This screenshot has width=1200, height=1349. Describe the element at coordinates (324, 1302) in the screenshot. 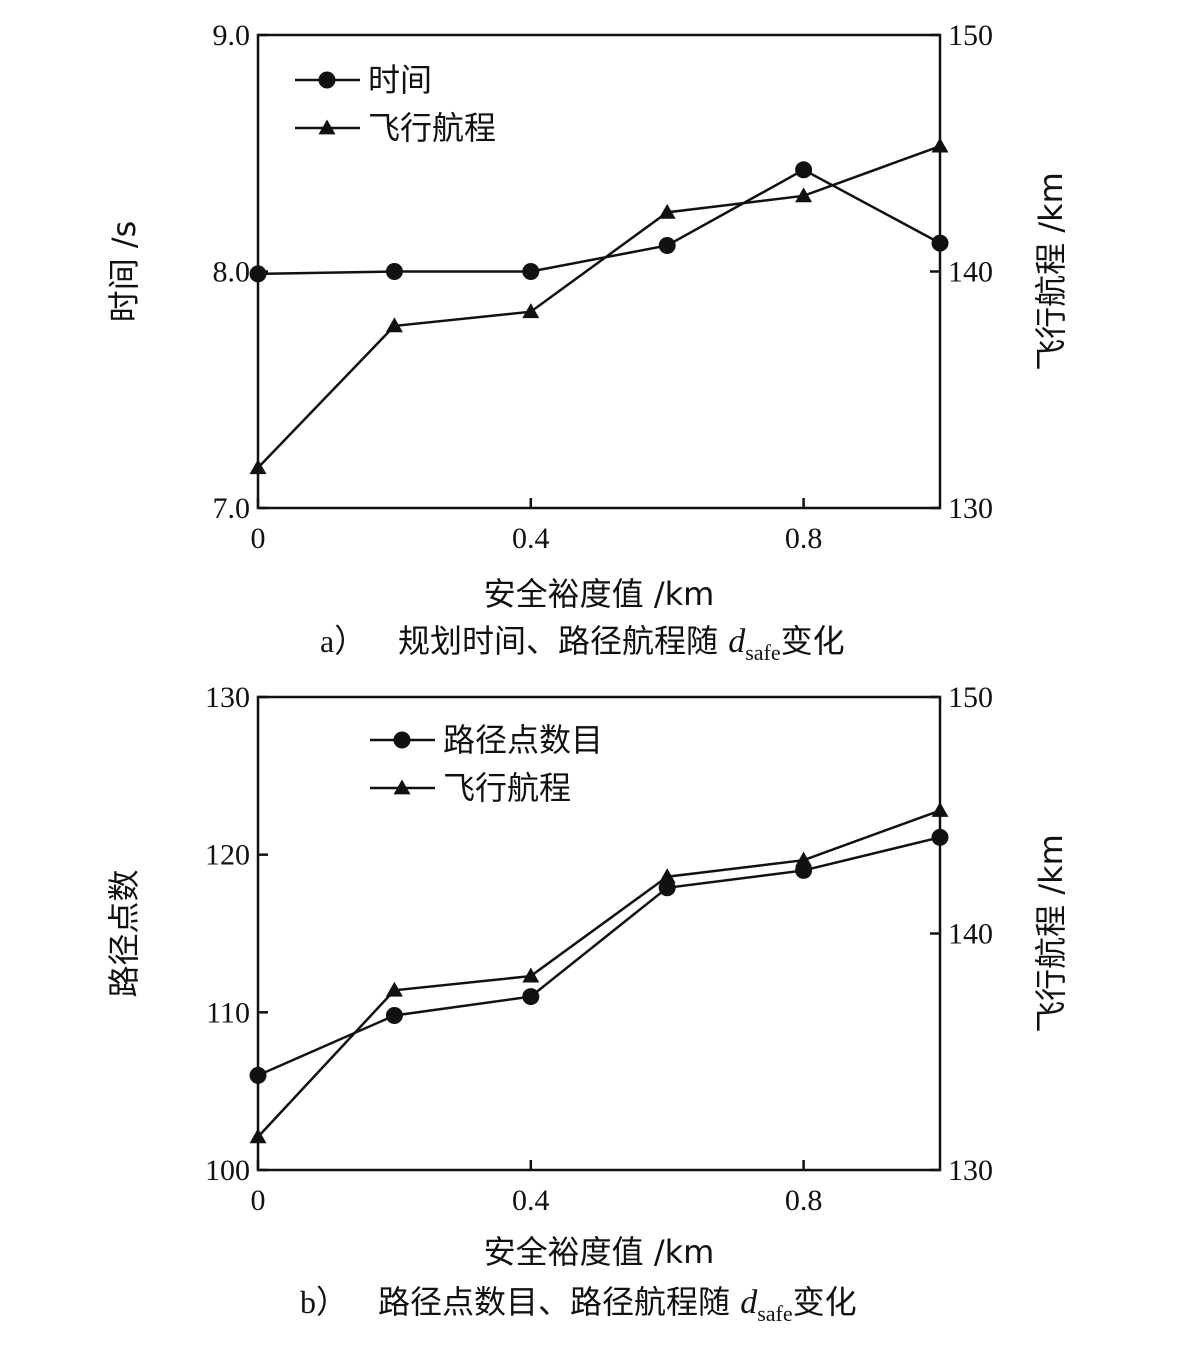

I see `caption-label: b）` at that location.